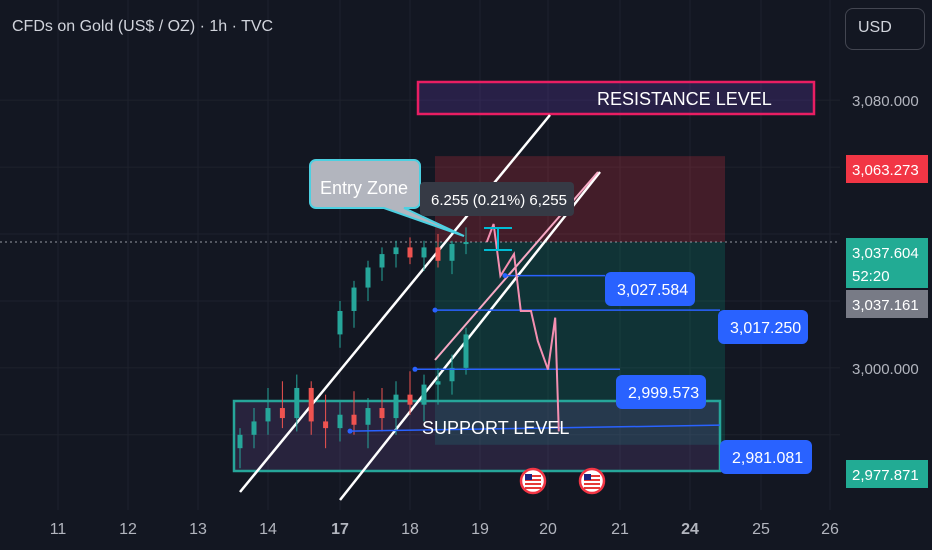 The width and height of the screenshot is (932, 550). Describe the element at coordinates (765, 328) in the screenshot. I see `target-callout-text-1: 3,017.250` at that location.